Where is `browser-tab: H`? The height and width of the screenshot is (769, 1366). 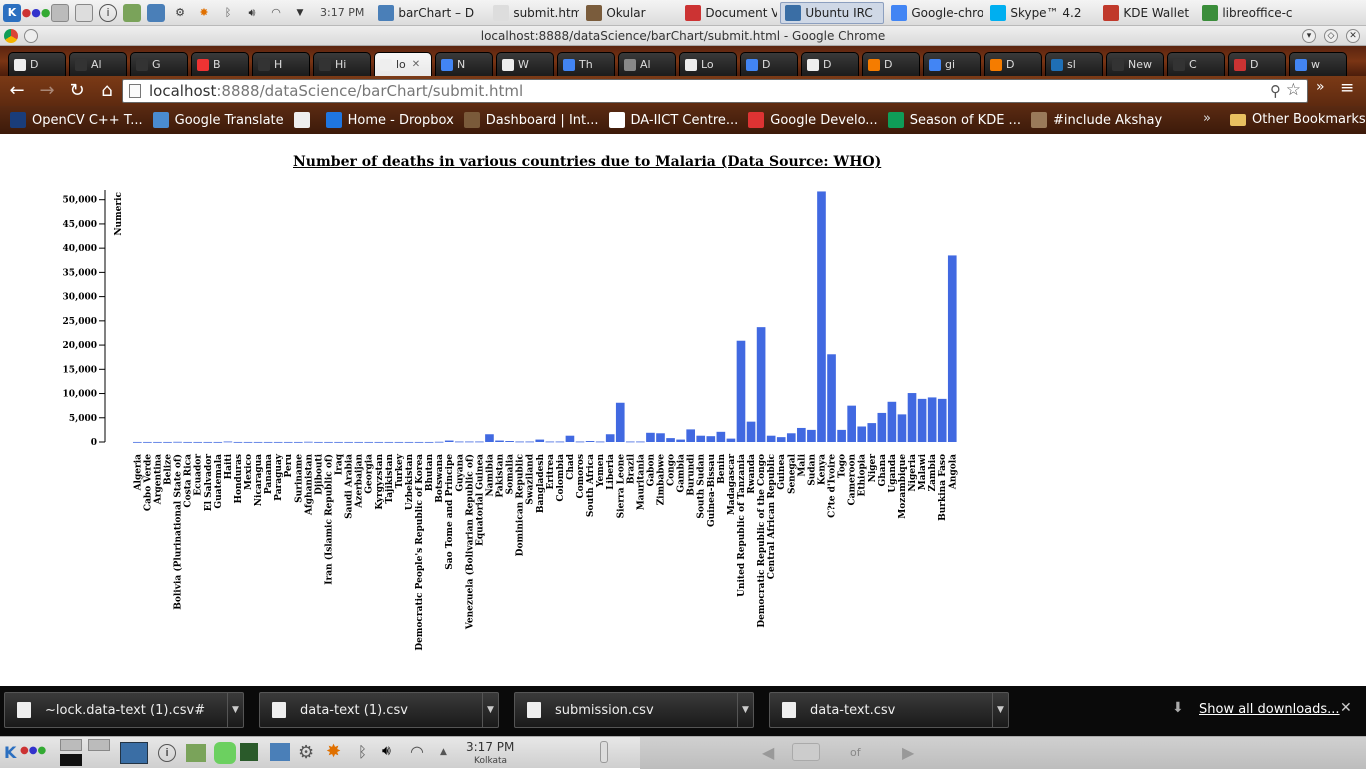
browser-tab: H is located at coordinates (281, 64).